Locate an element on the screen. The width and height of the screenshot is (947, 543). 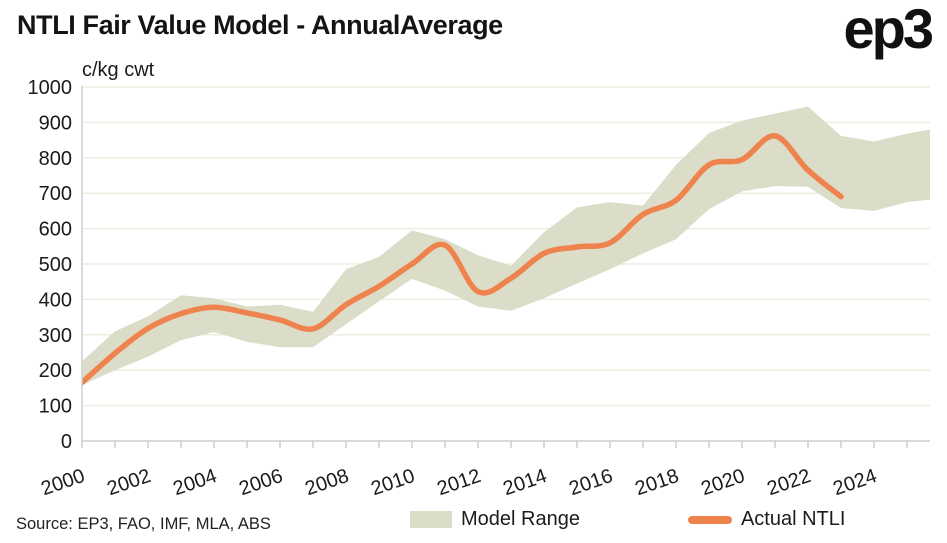
legend-label-model-range: Model Range is located at coordinates (520, 519).